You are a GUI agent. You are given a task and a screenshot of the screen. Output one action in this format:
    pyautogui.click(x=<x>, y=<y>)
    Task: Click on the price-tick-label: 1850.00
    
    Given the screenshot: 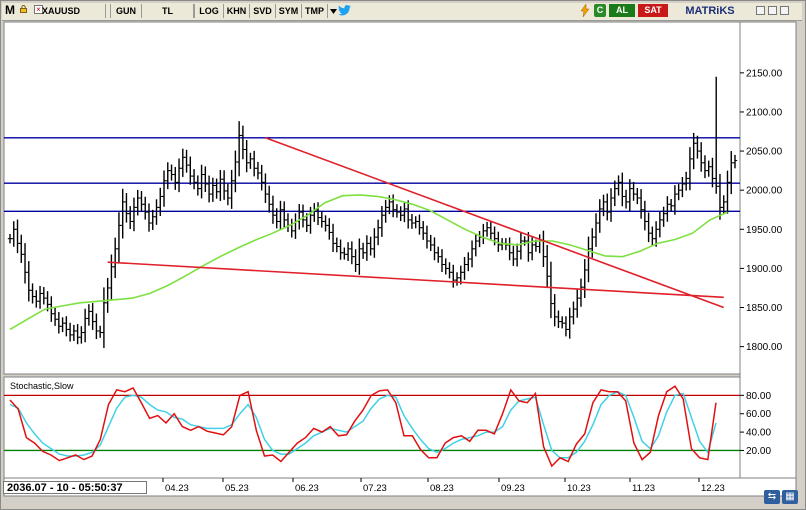 What is the action you would take?
    pyautogui.click(x=764, y=308)
    